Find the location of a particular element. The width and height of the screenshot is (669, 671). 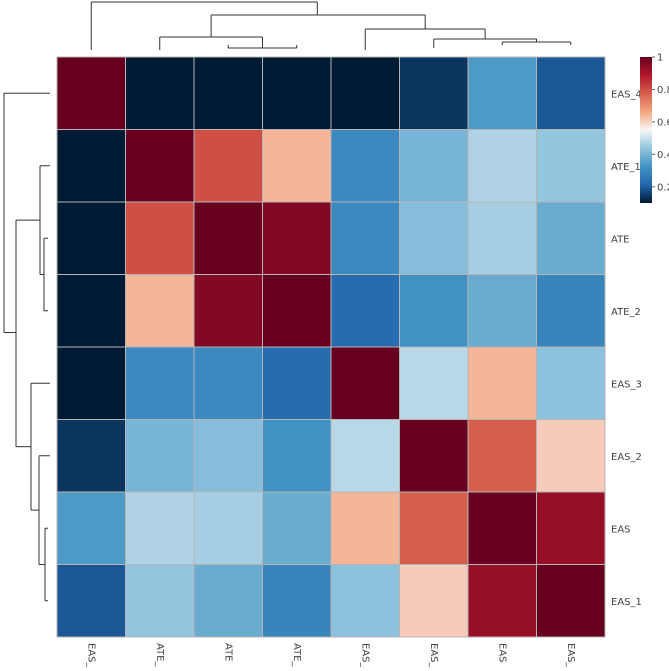

heatmap-cell-EAS_1-ATE is located at coordinates (228, 601).